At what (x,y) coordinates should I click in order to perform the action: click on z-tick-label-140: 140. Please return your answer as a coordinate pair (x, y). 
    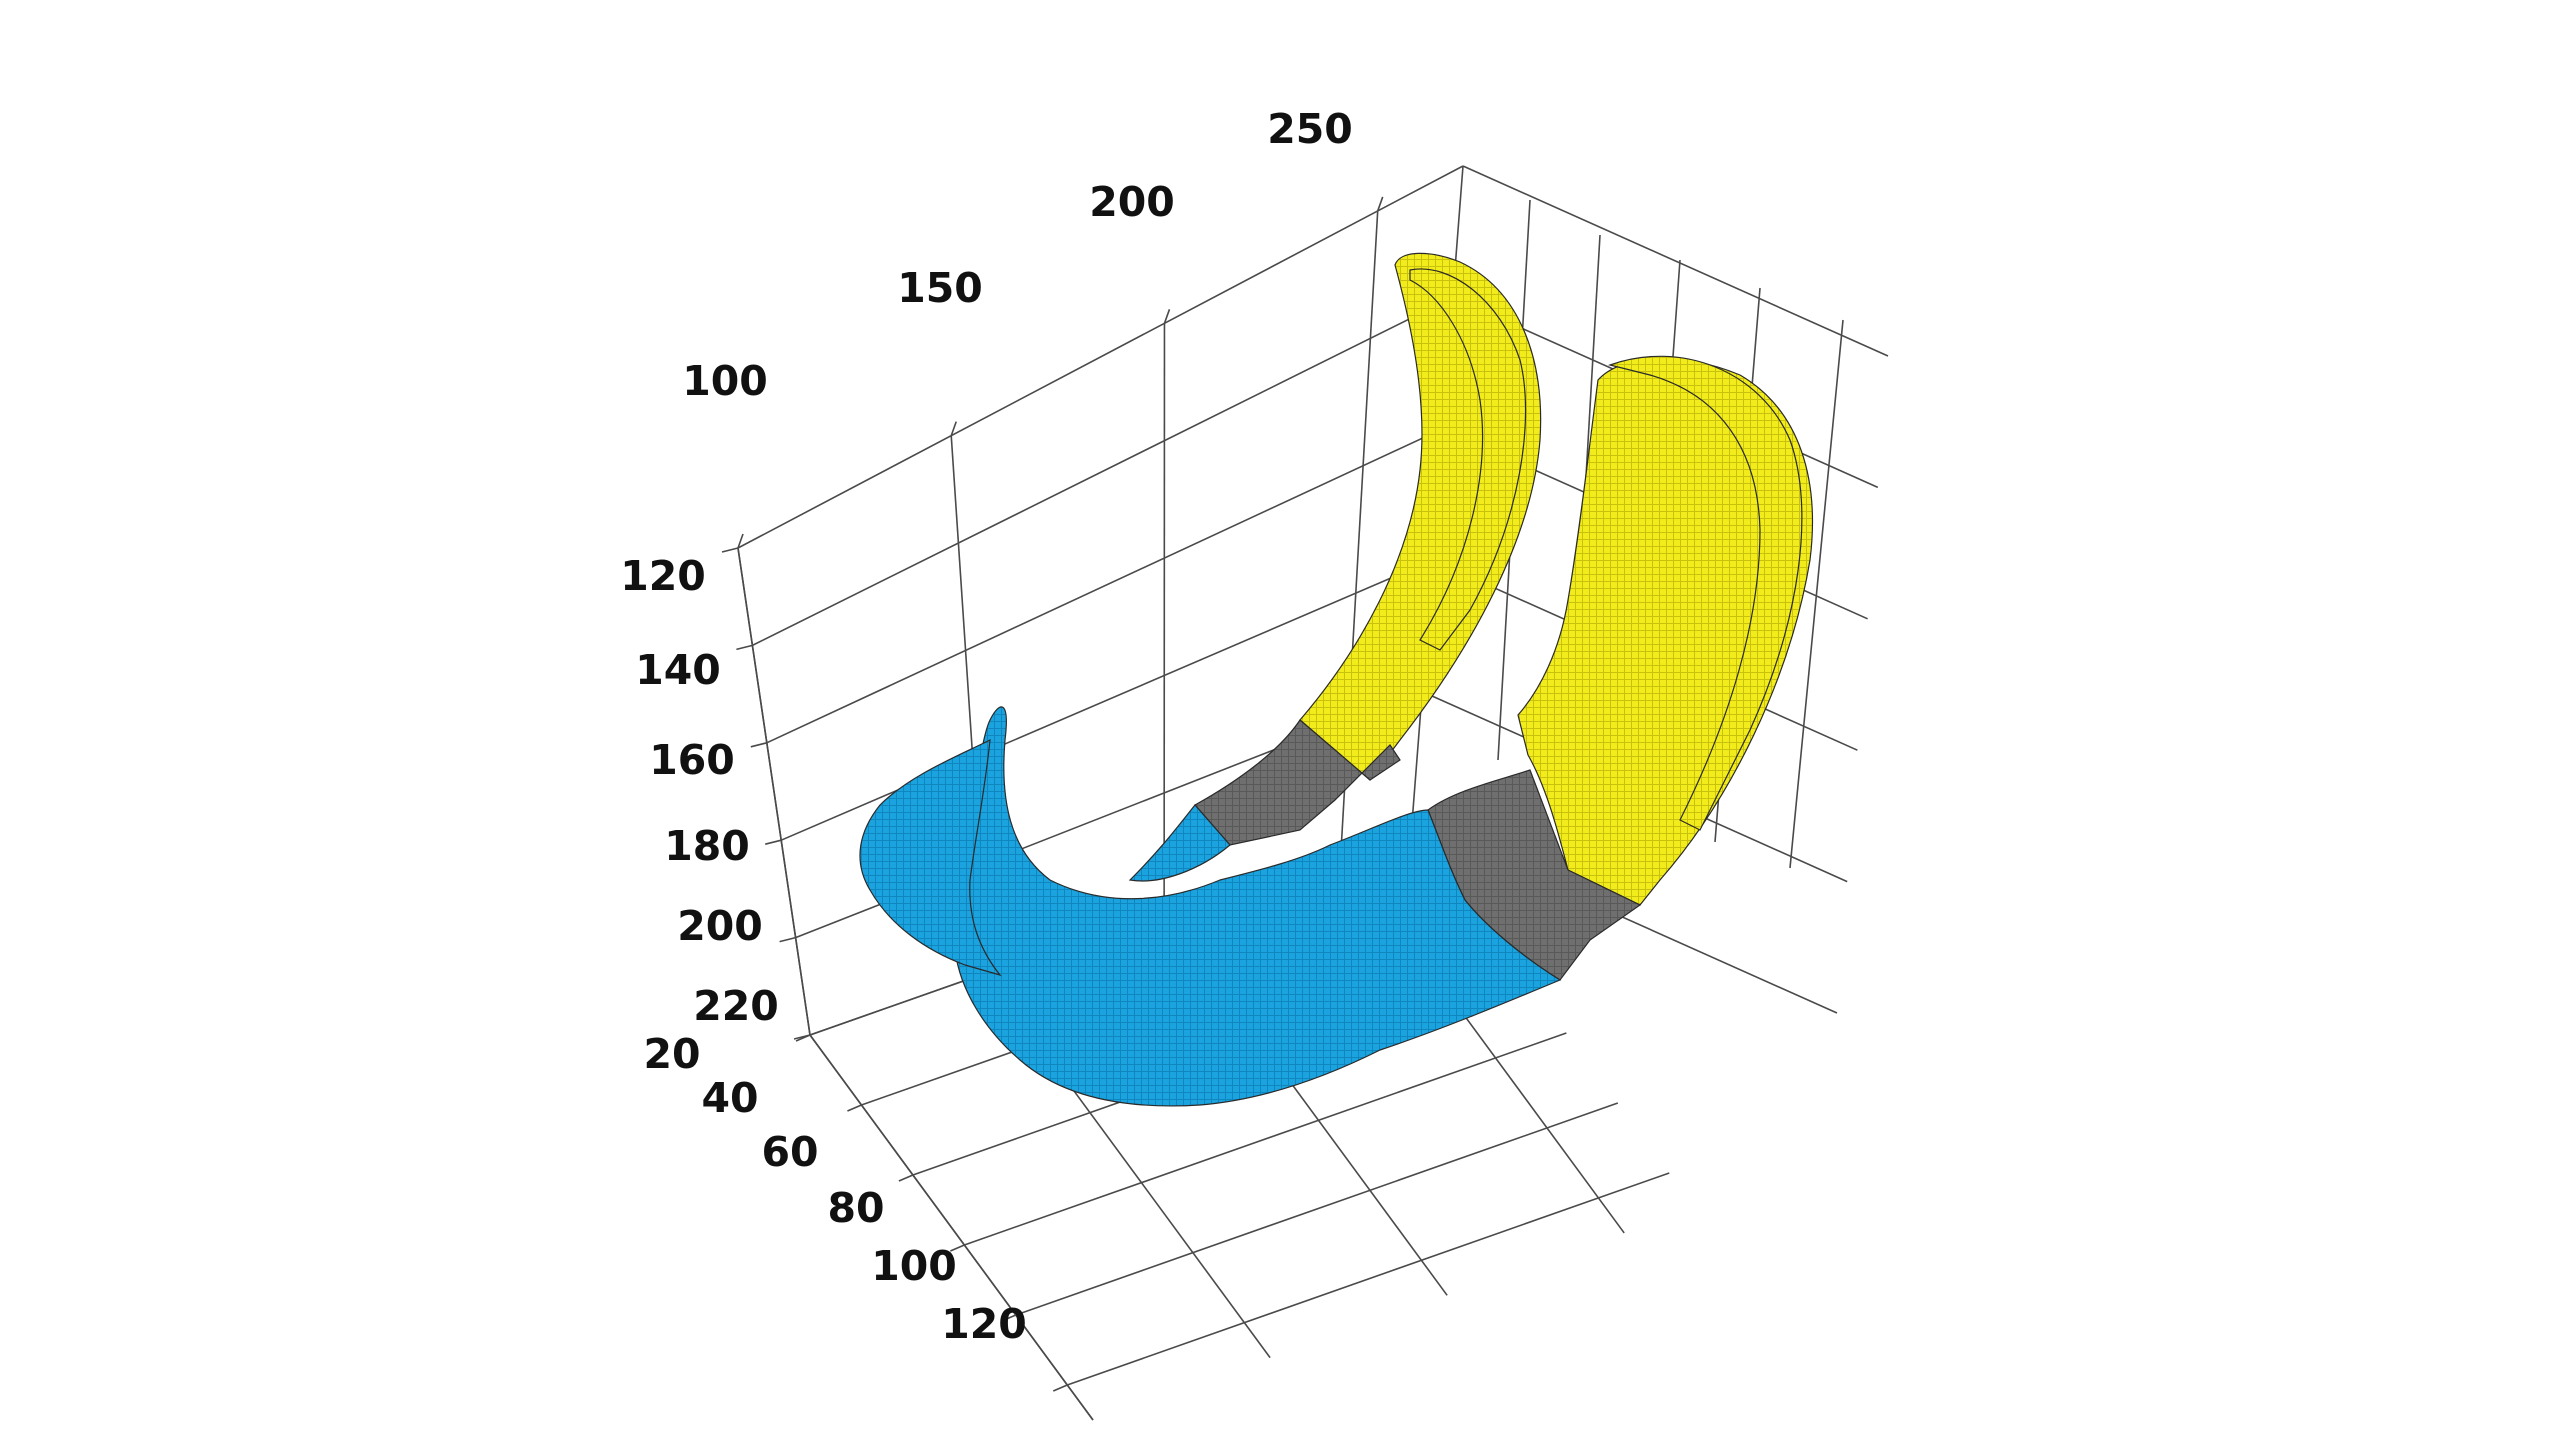
    Looking at the image, I should click on (678, 670).